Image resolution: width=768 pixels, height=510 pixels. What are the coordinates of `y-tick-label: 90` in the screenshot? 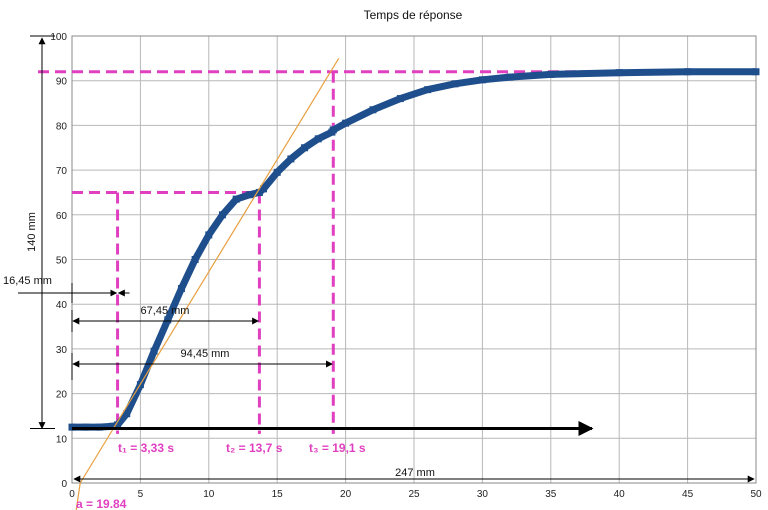 It's located at (62, 82).